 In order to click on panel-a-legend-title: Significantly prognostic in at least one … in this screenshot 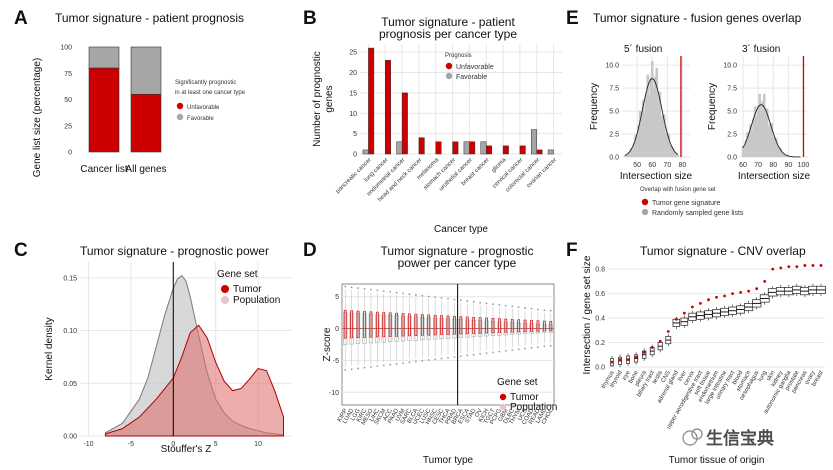, I will do `click(210, 88)`.